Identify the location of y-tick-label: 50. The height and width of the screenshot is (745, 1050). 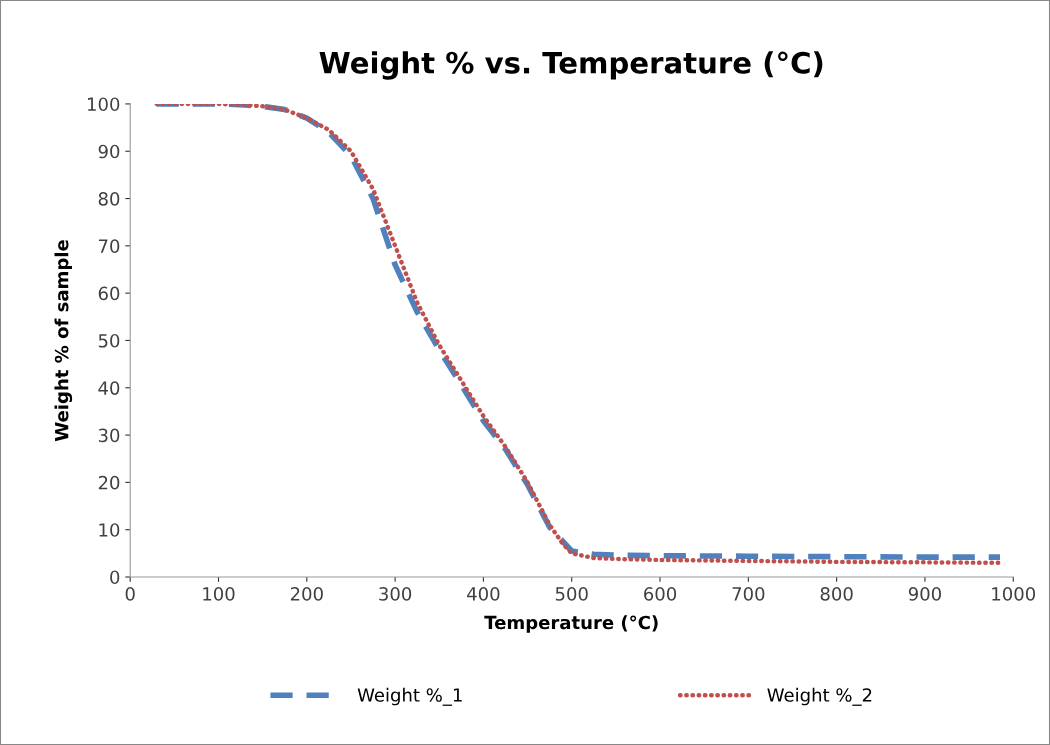
(109, 340).